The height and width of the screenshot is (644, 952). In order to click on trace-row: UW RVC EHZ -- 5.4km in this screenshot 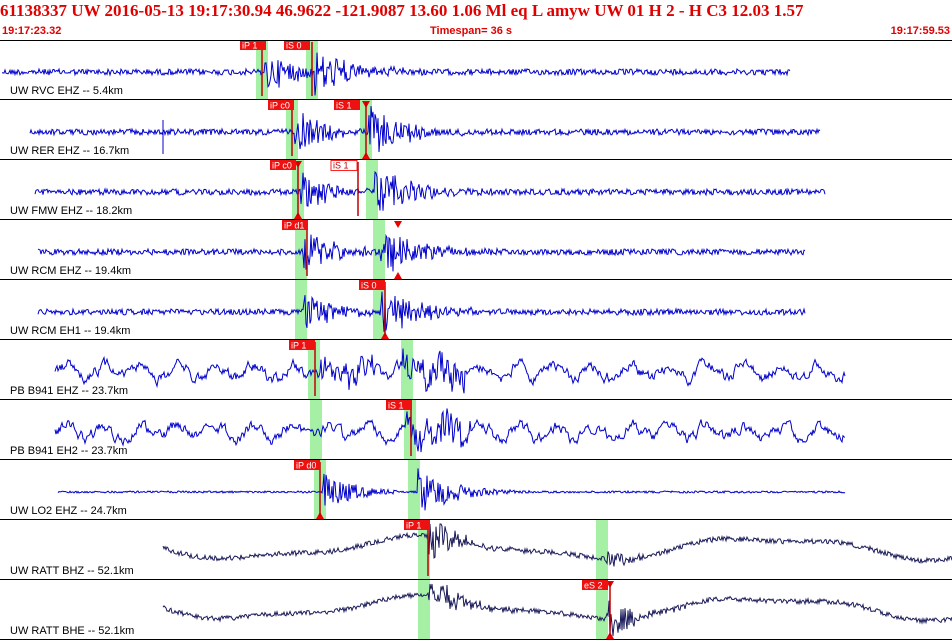, I will do `click(476, 70)`.